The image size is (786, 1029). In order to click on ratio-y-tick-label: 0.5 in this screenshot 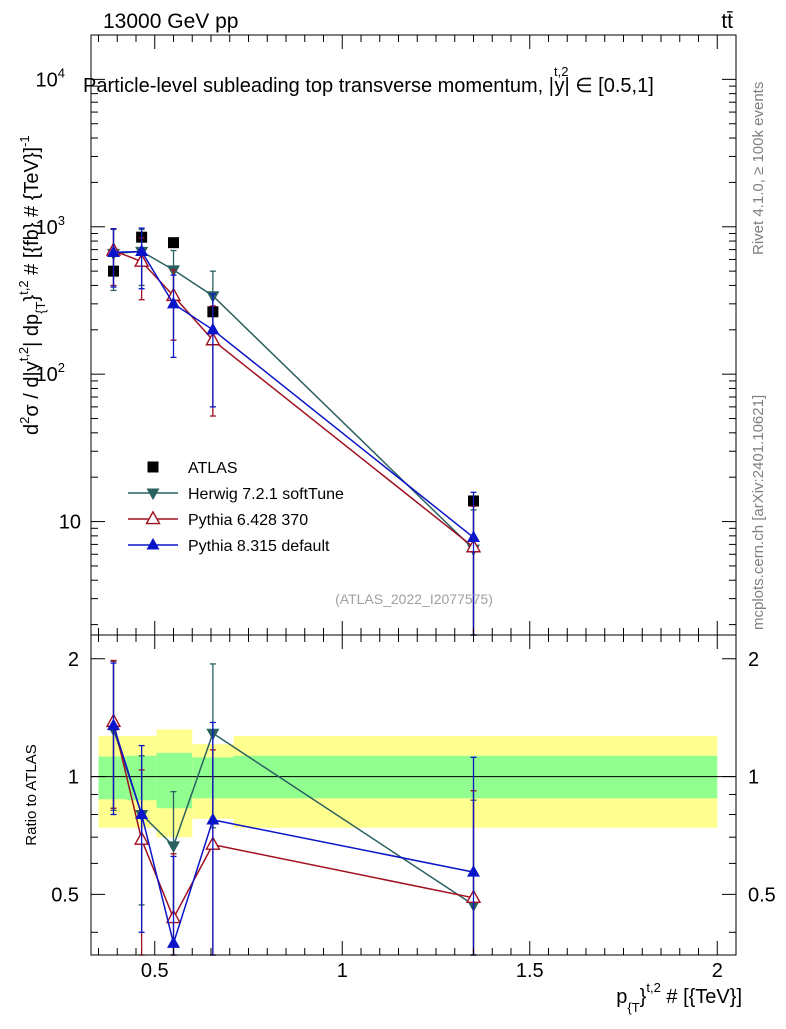, I will do `click(65, 895)`.